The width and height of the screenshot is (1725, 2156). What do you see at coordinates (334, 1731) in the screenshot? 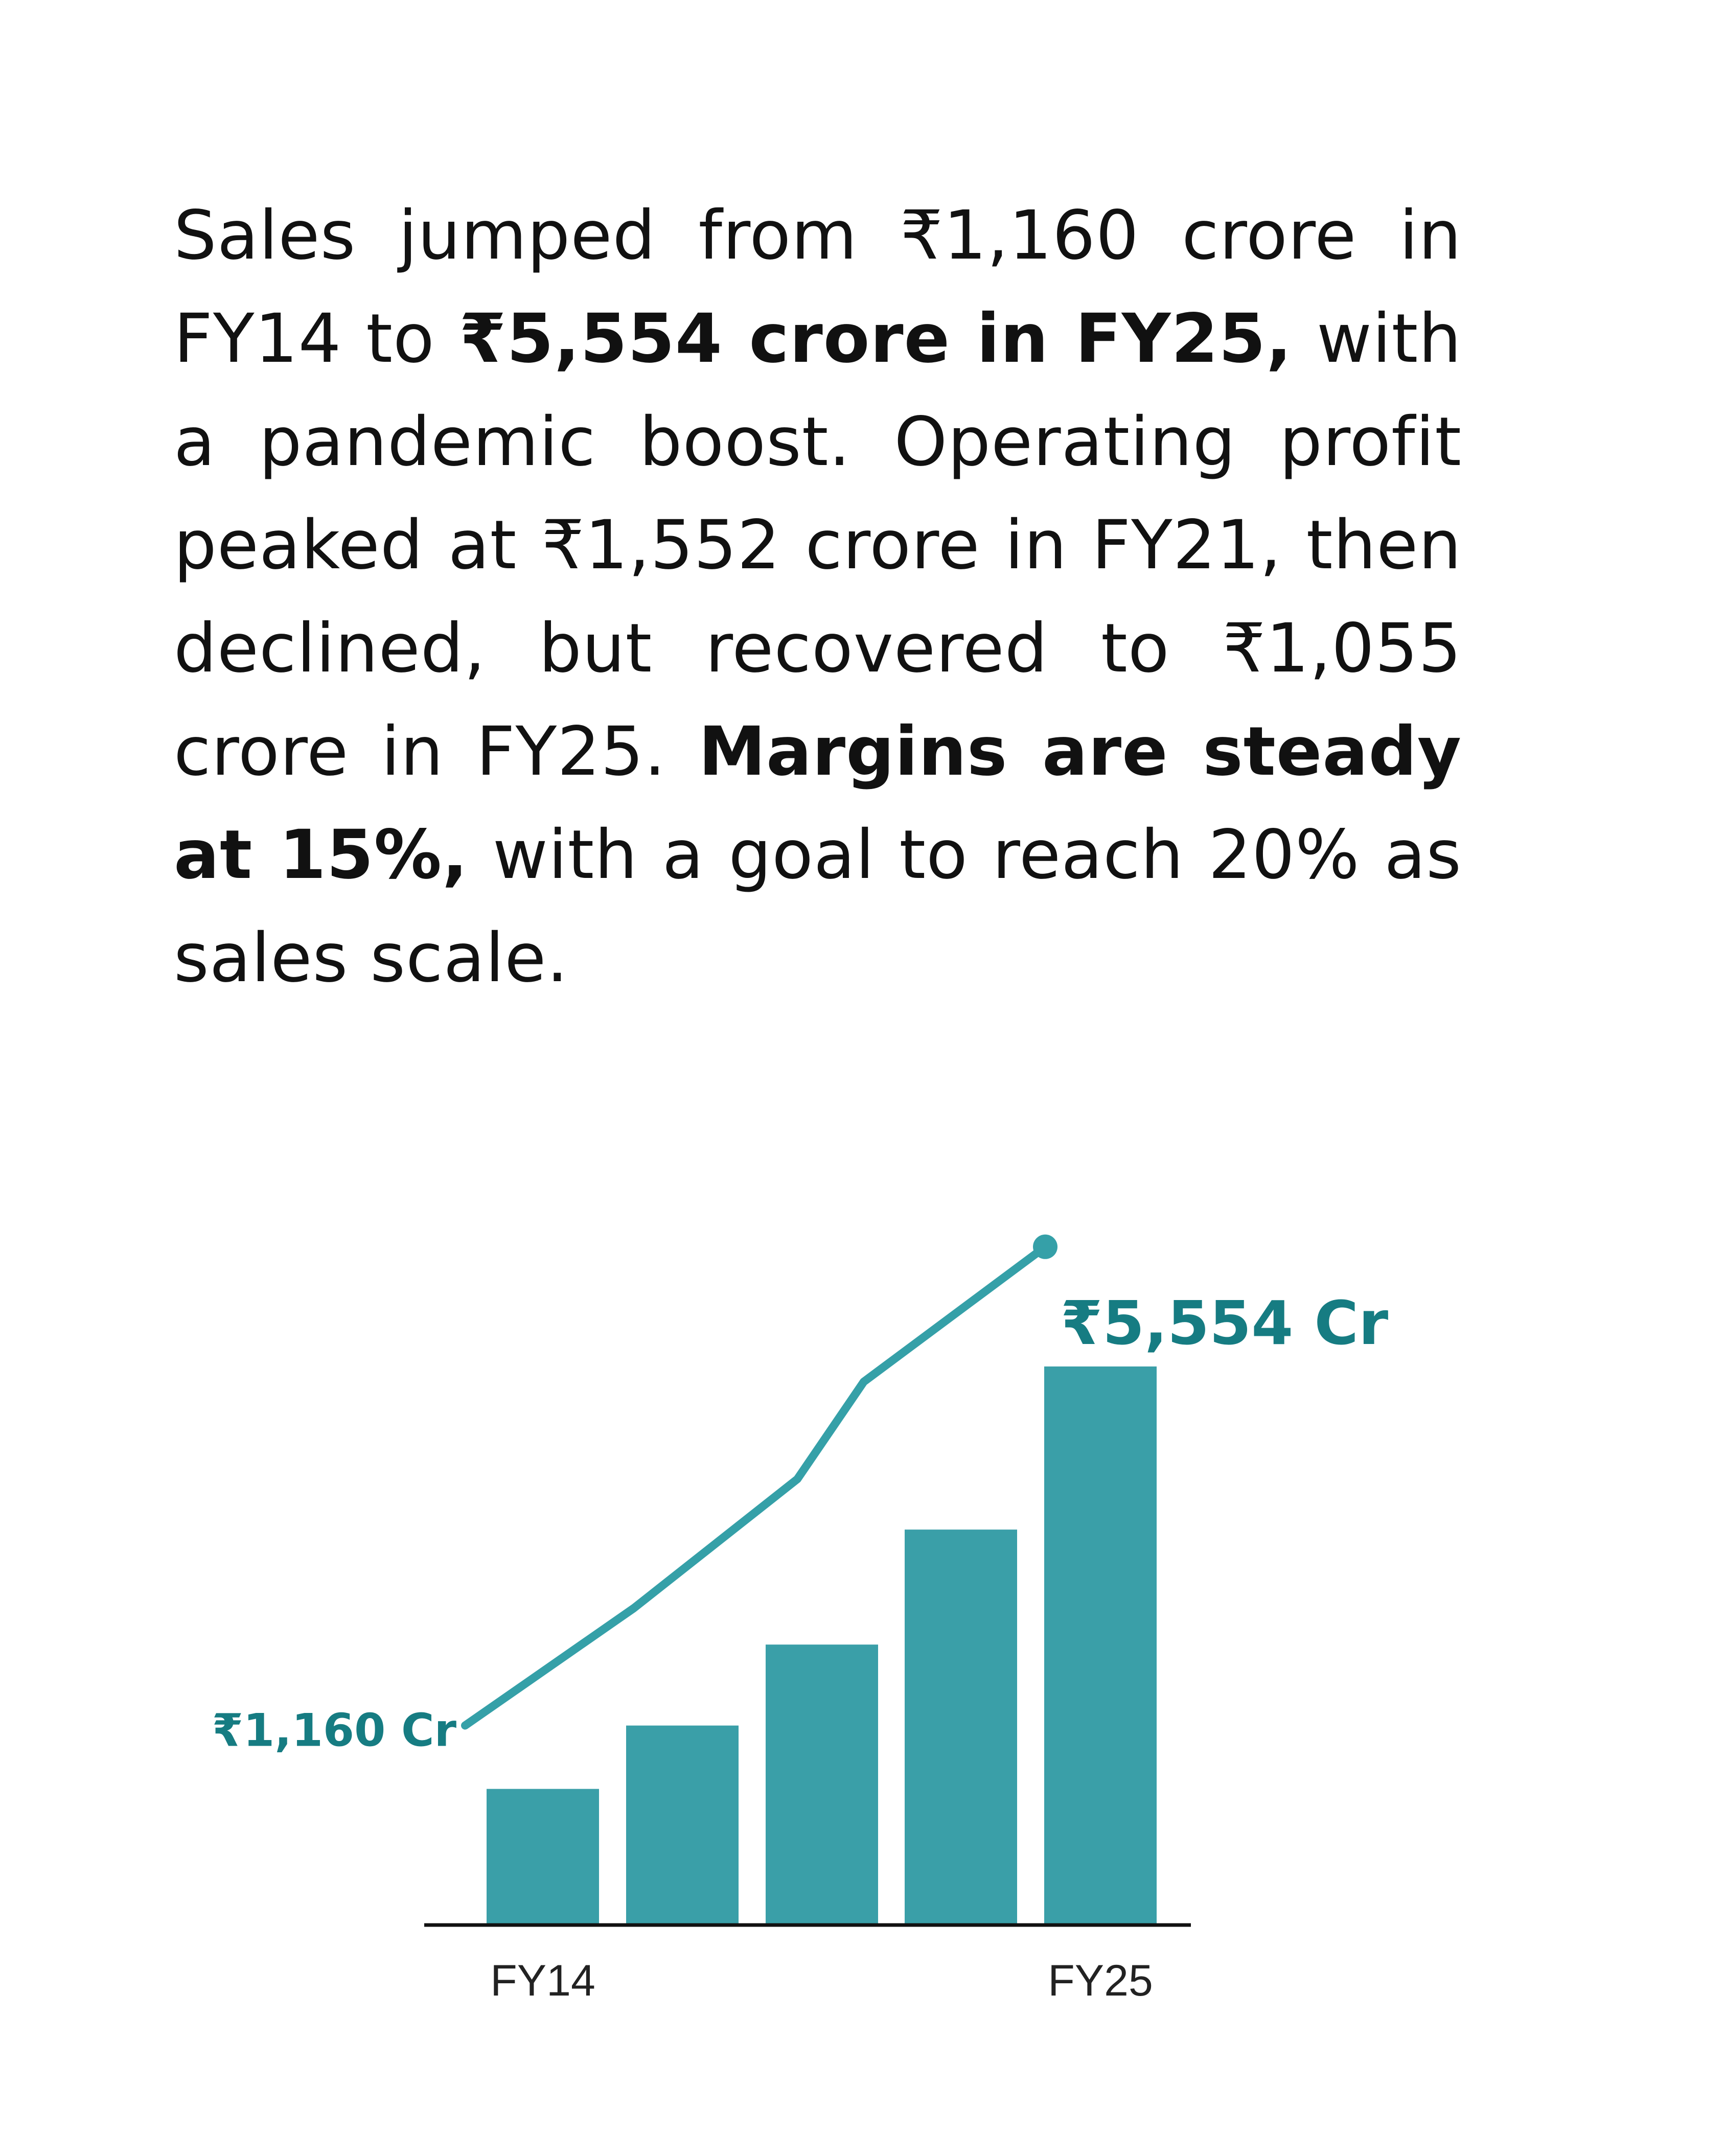
I see `start-value-label: ₹1,160 Cr` at bounding box center [334, 1731].